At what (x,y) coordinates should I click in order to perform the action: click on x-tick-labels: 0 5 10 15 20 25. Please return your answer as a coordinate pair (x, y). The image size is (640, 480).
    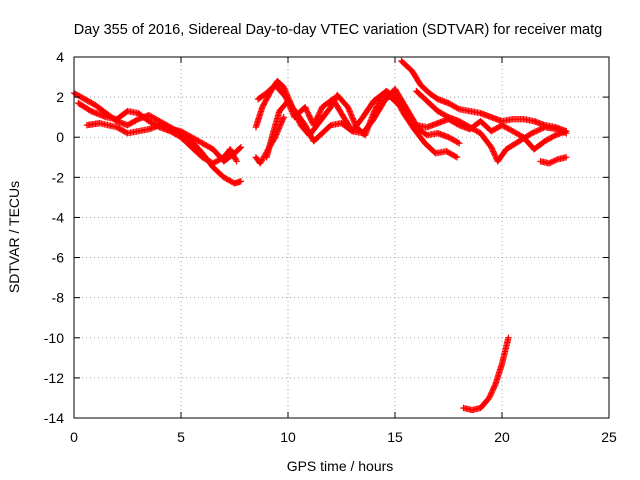
    Looking at the image, I should click on (343, 437).